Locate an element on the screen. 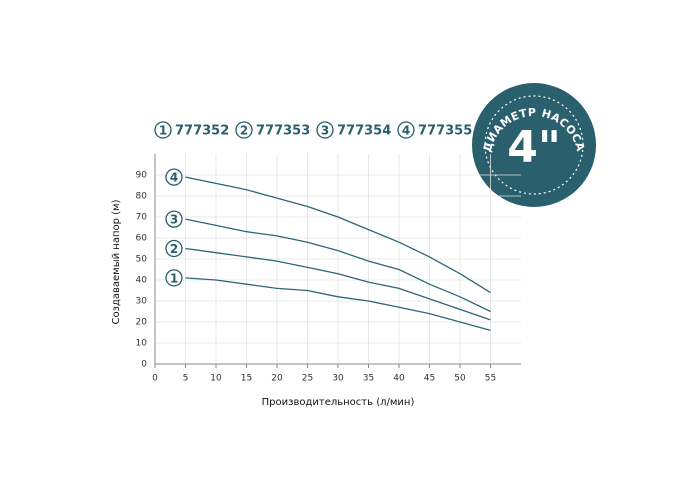 This screenshot has height=504, width=700. y-tick-label: 20 is located at coordinates (142, 323).